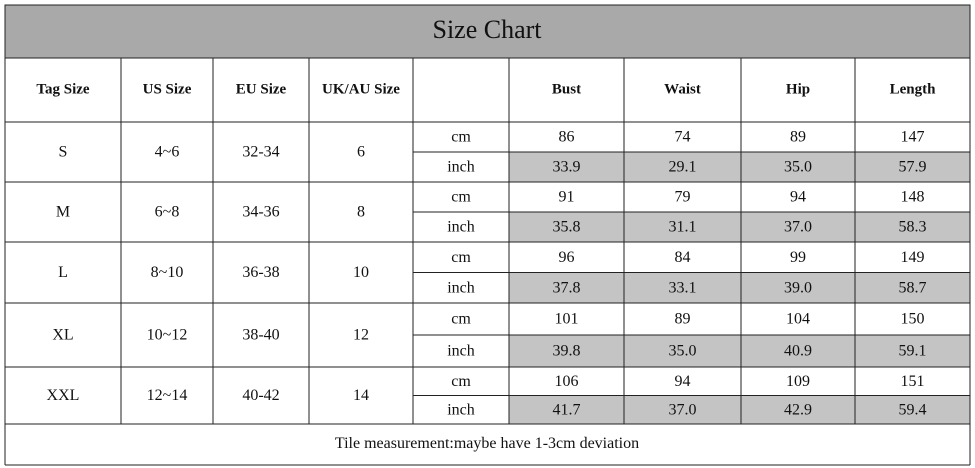 Image resolution: width=975 pixels, height=468 pixels. I want to click on measure-cell: 84, so click(683, 257).